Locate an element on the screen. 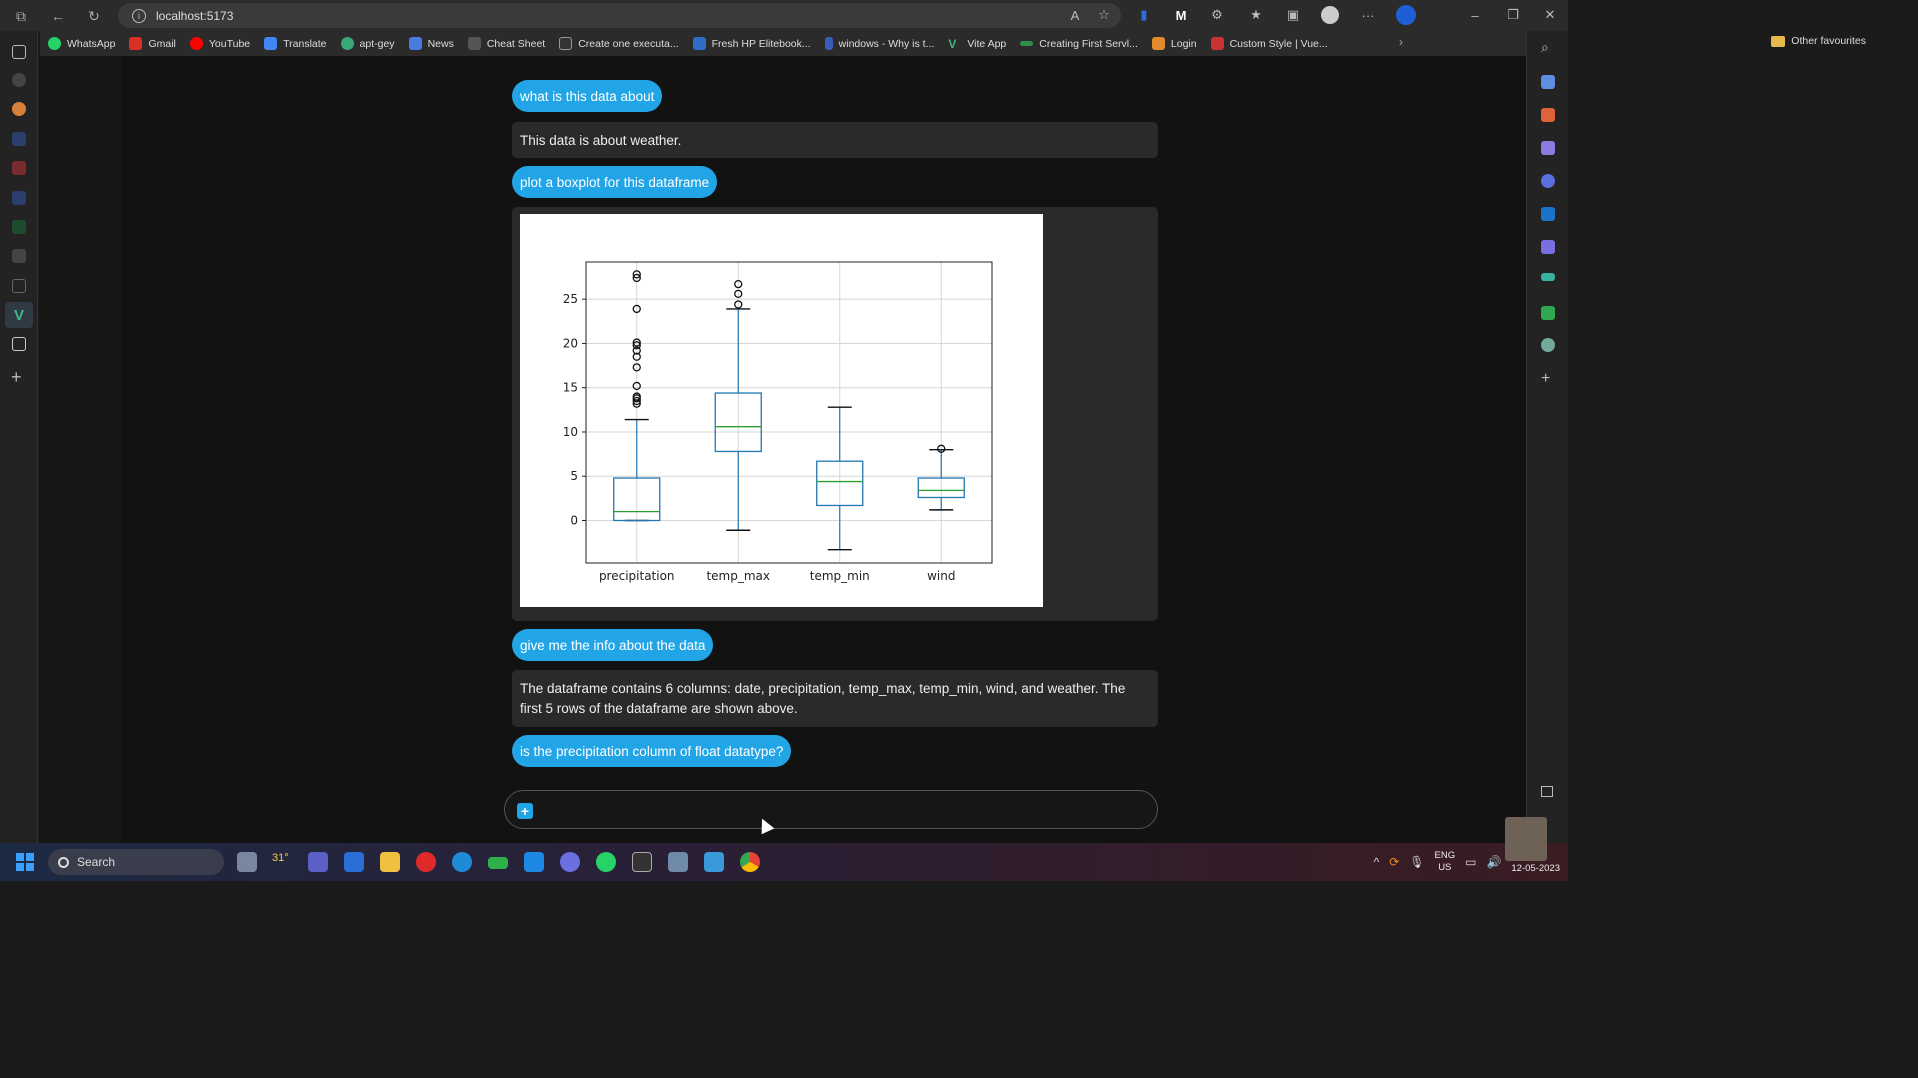 This screenshot has height=1078, width=1918. discord-icon is located at coordinates (570, 862).